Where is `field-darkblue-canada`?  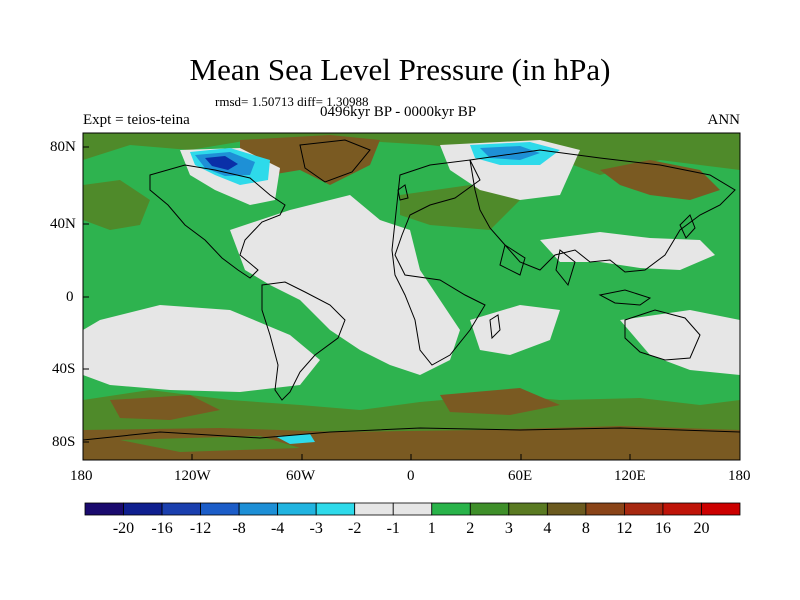
field-darkblue-canada is located at coordinates (221, 163).